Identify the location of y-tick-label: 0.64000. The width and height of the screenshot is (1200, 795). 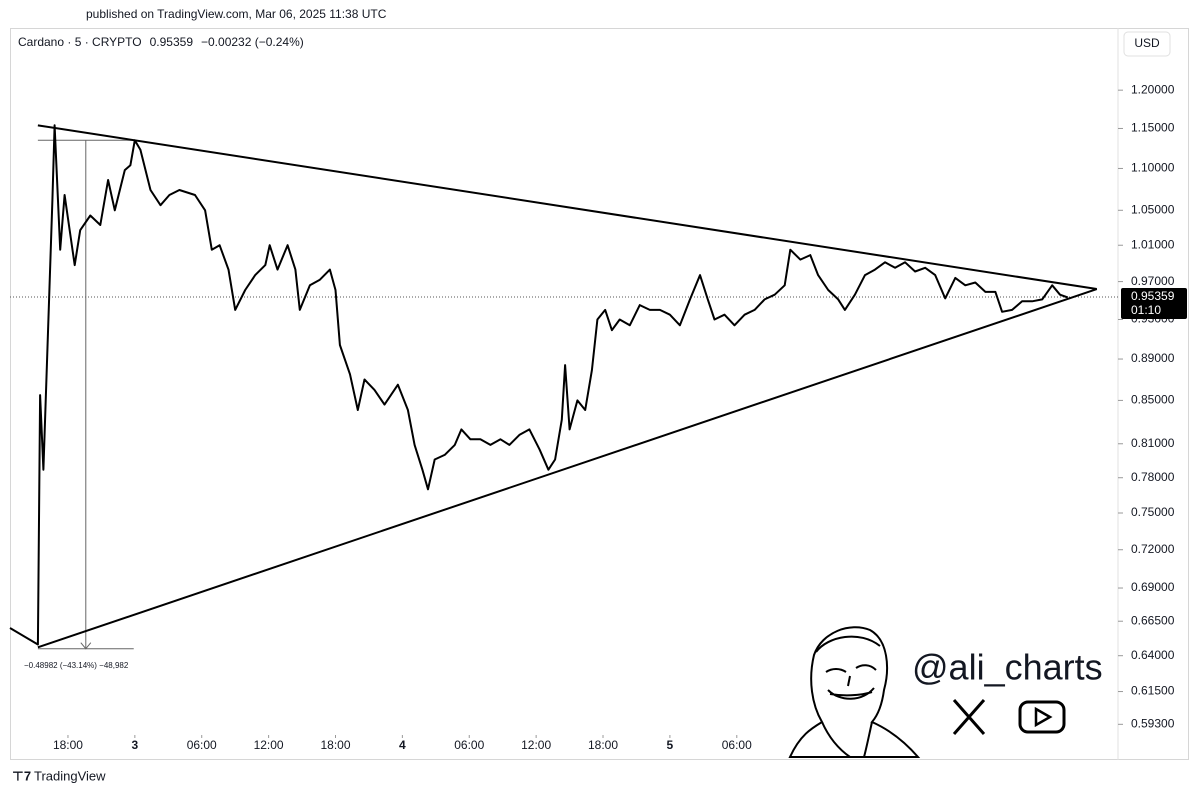
(1153, 655).